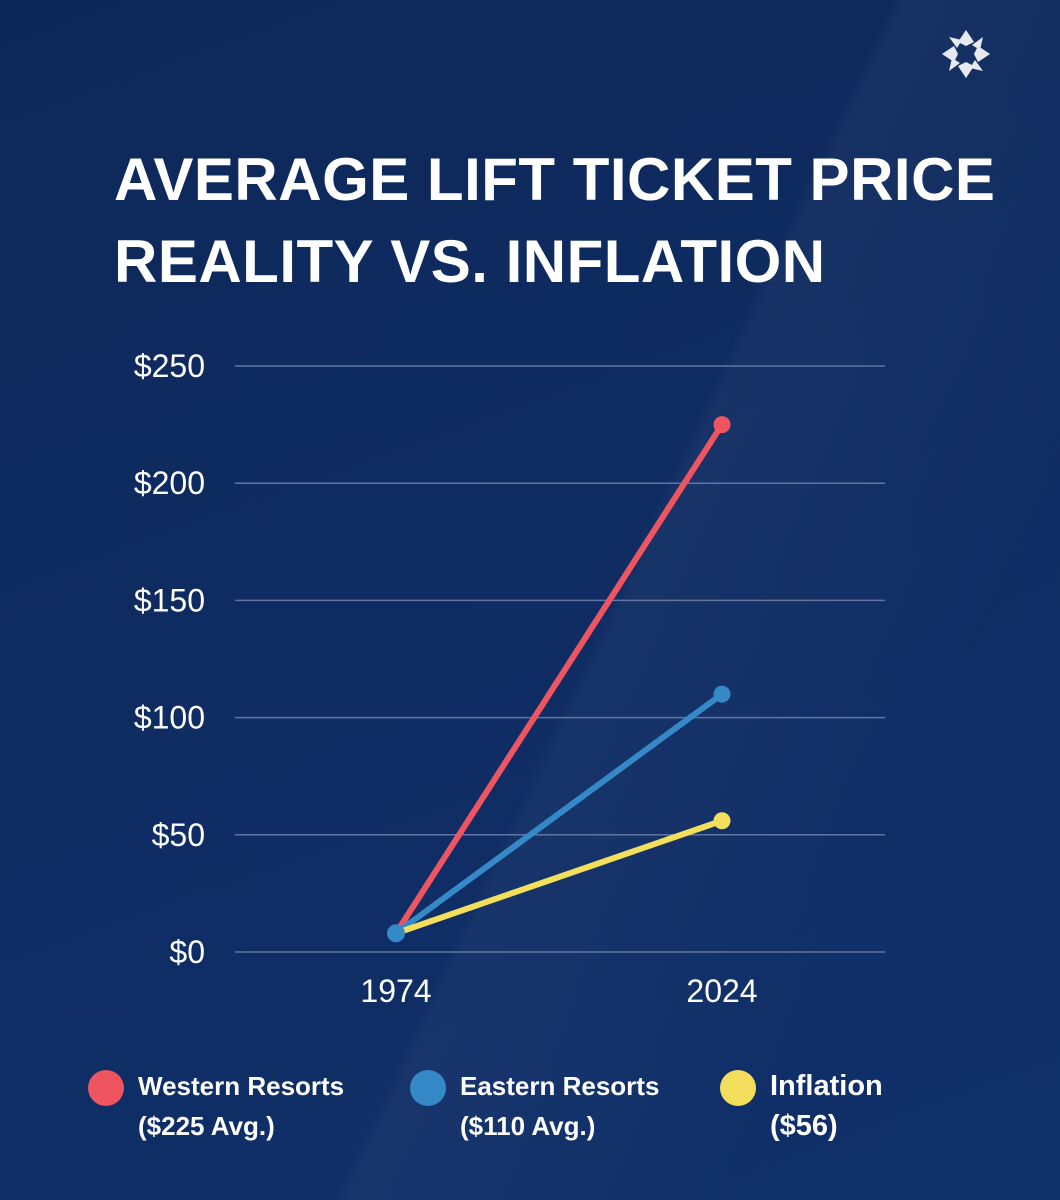  What do you see at coordinates (169, 366) in the screenshot?
I see `y-tick-label: $250` at bounding box center [169, 366].